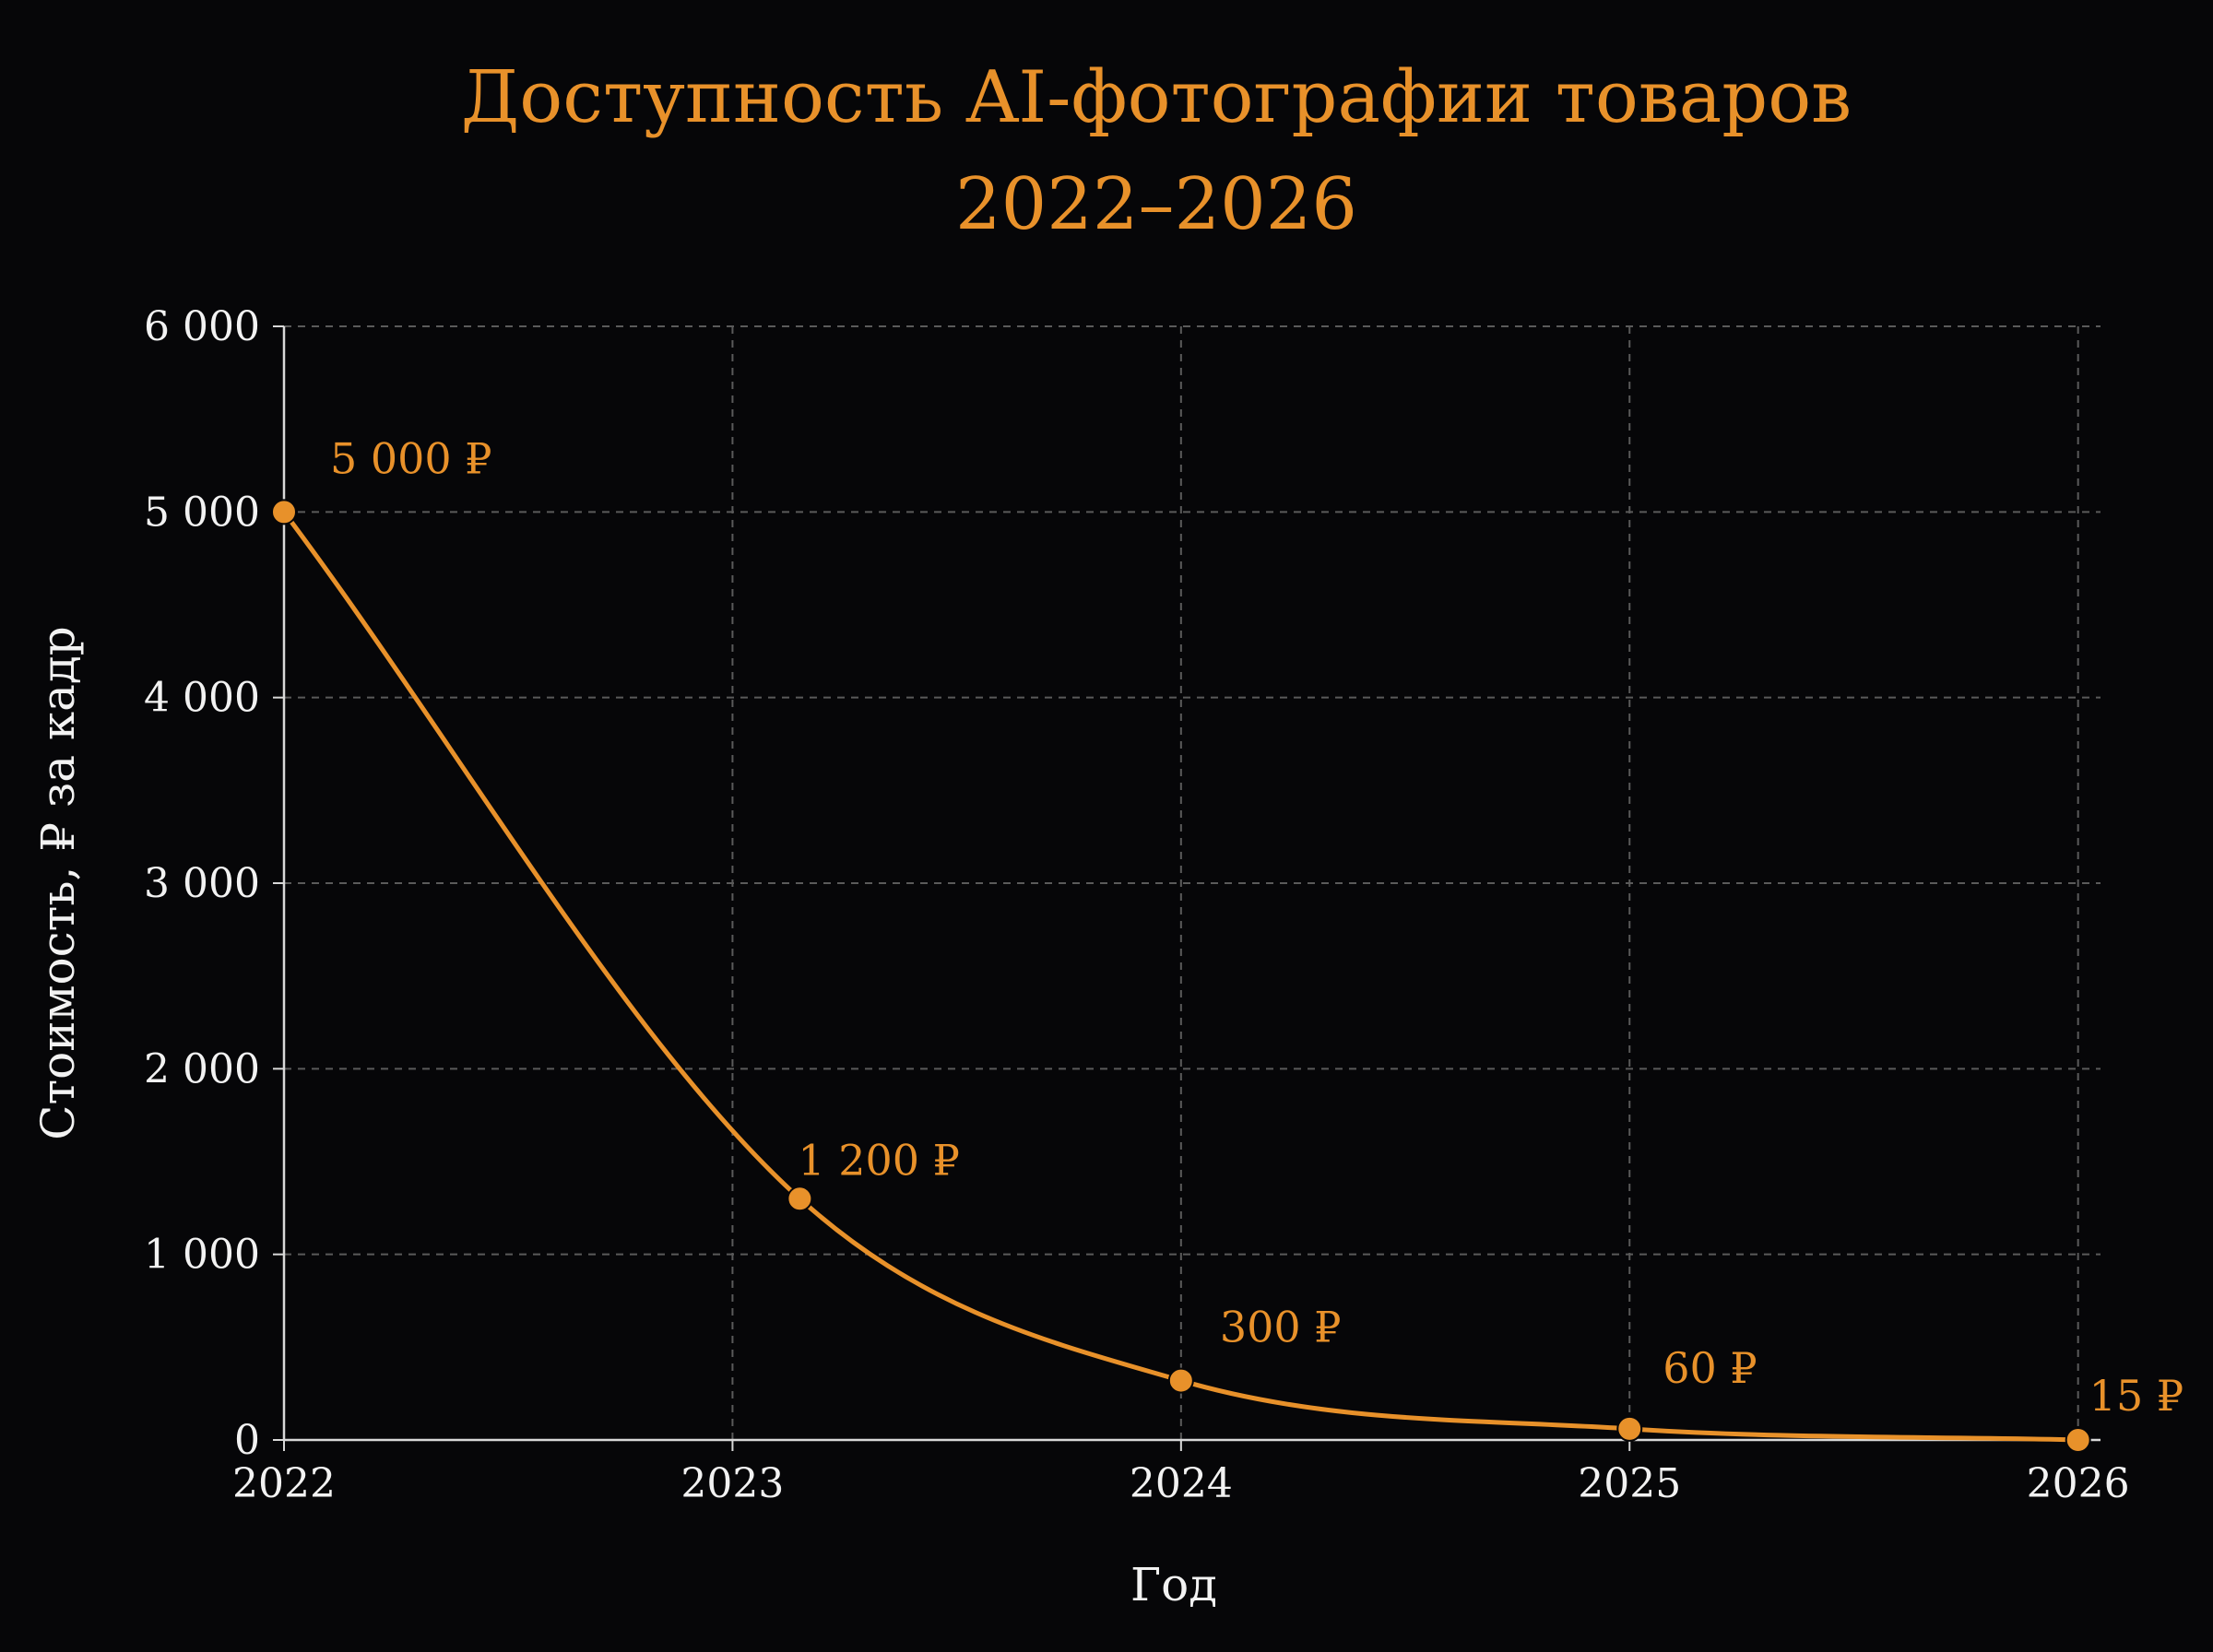  Describe the element at coordinates (1173, 1584) in the screenshot. I see `x-axis-label: Год` at that location.